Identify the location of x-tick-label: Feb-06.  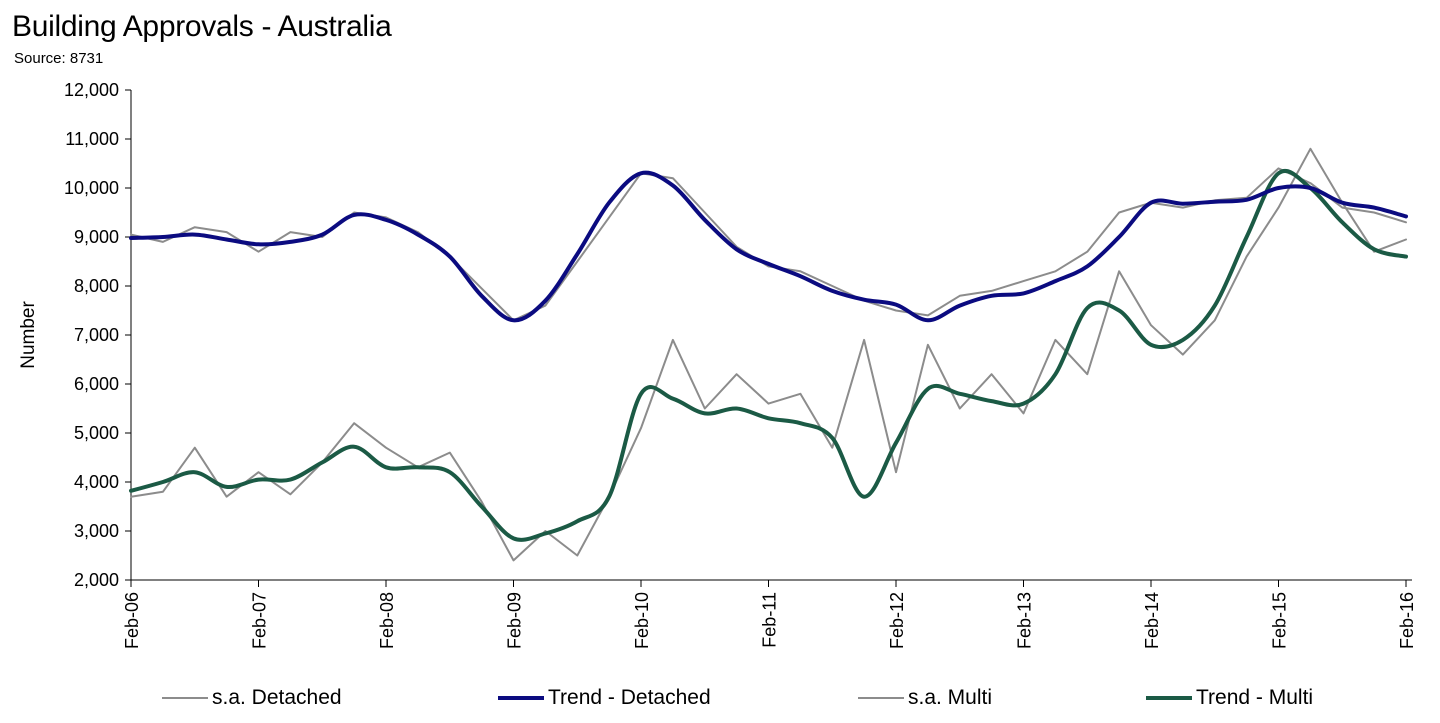
(132, 620).